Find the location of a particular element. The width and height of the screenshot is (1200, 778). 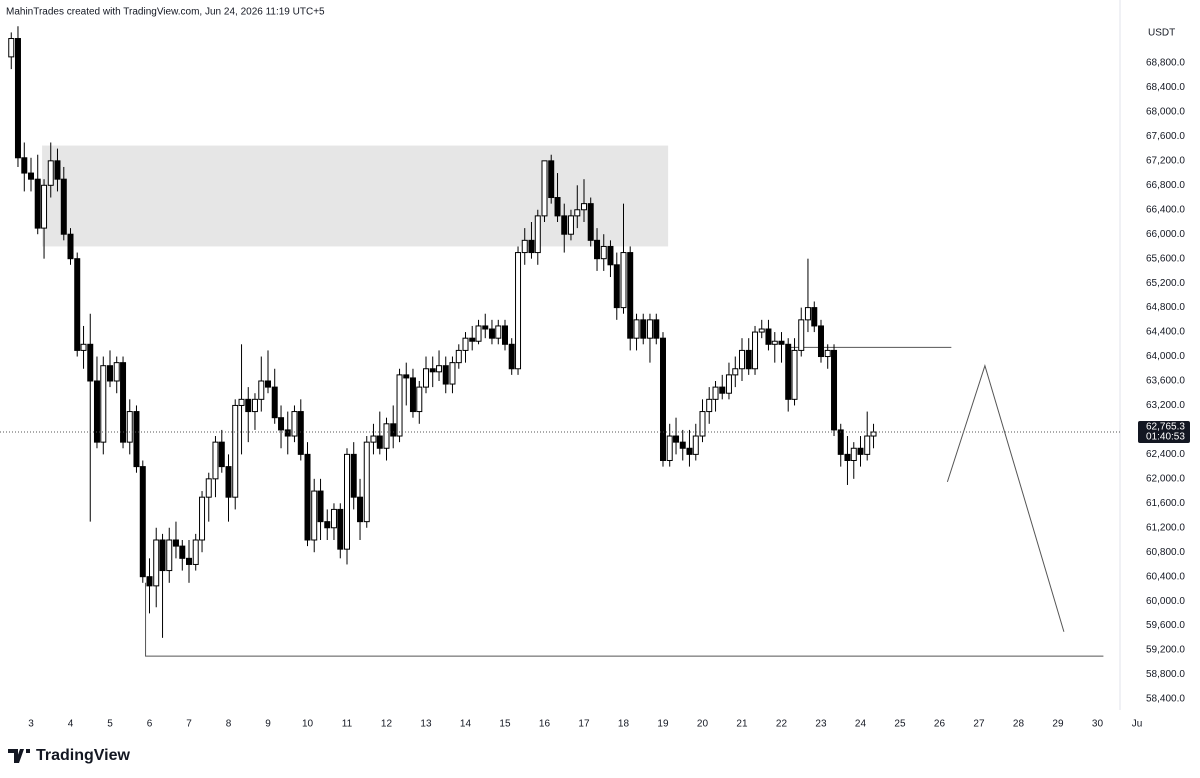

x-tick-label: 11 is located at coordinates (347, 724).